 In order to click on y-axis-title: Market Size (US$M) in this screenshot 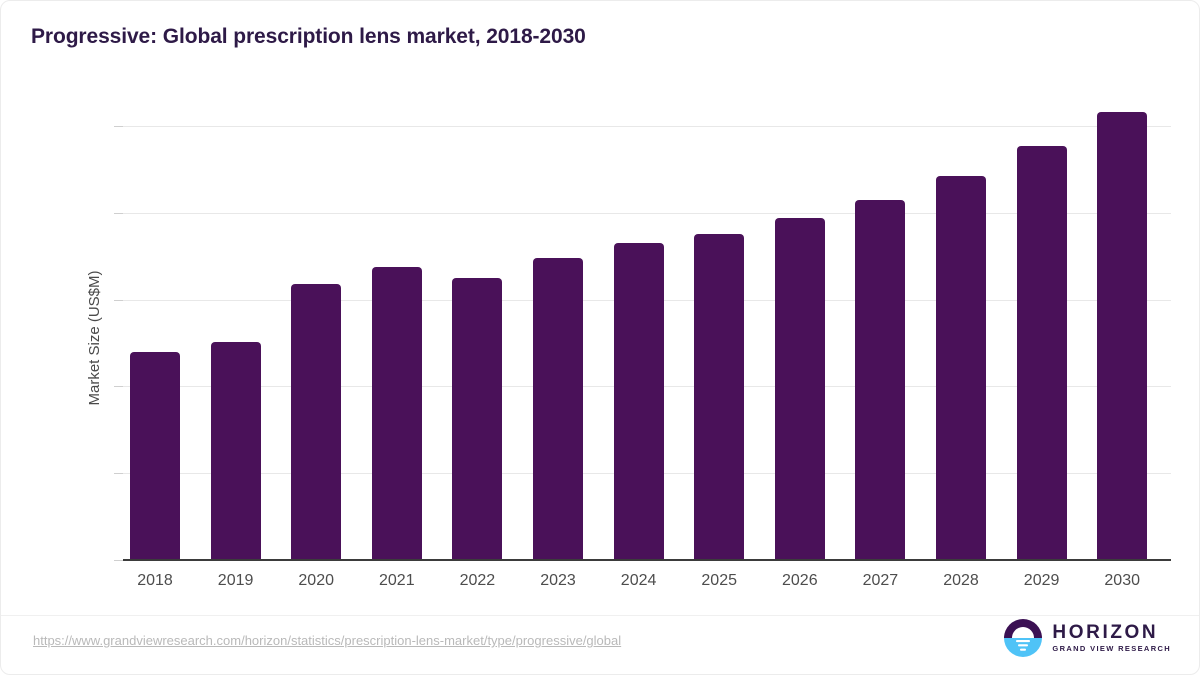, I will do `click(95, 337)`.